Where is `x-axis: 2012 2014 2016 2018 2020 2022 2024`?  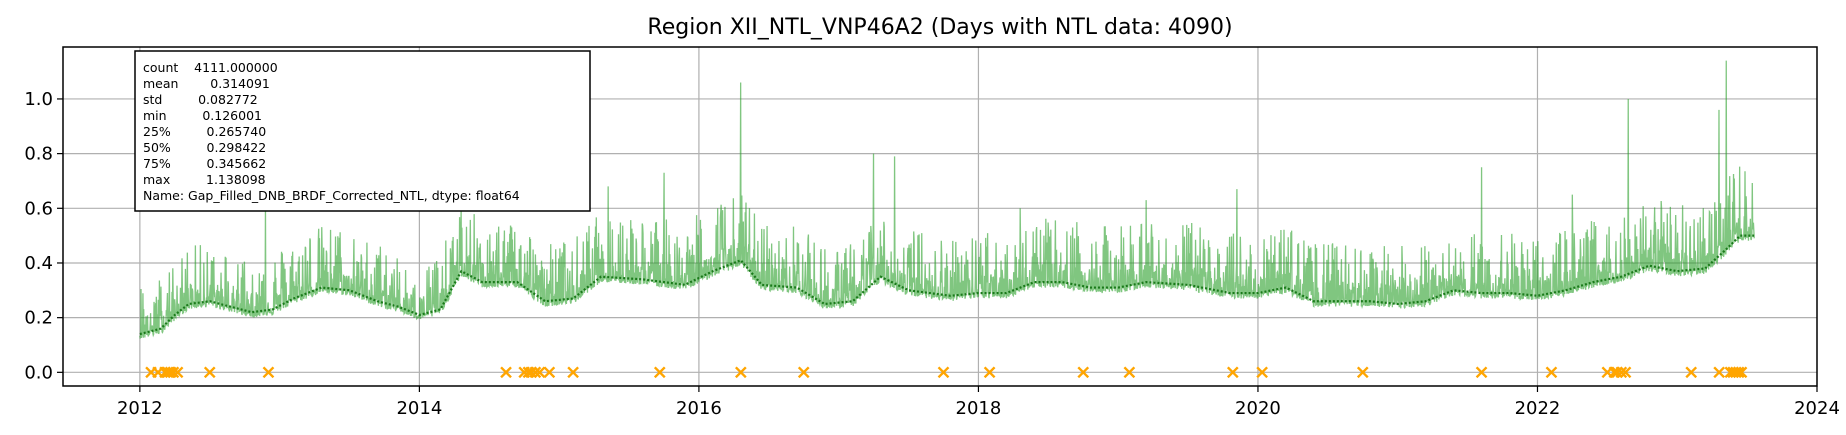
x-axis: 2012 2014 2016 2018 2020 2022 2024 is located at coordinates (978, 402).